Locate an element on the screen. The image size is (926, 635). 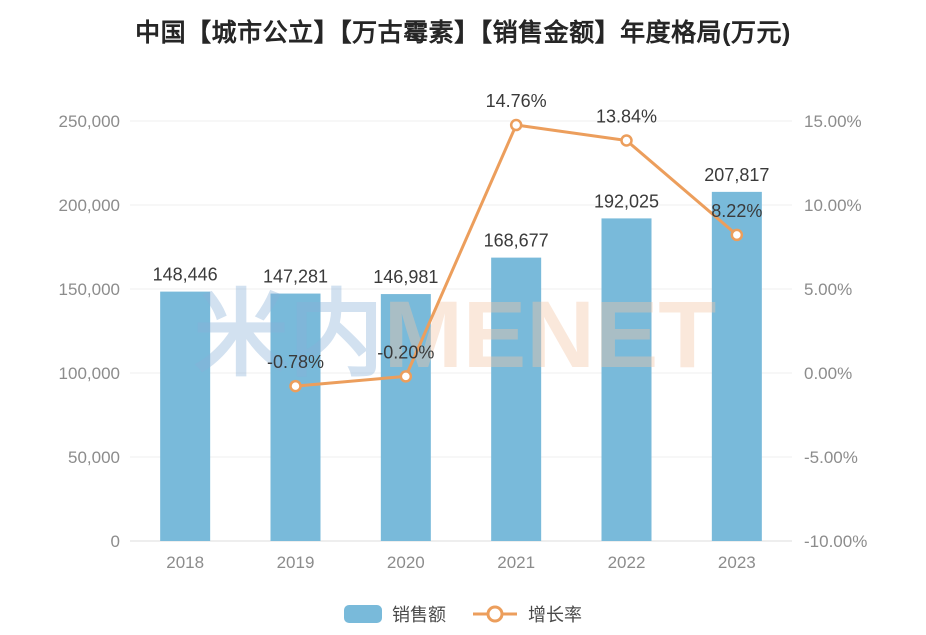
legend-label-growth: 增长率 is located at coordinates (555, 615).